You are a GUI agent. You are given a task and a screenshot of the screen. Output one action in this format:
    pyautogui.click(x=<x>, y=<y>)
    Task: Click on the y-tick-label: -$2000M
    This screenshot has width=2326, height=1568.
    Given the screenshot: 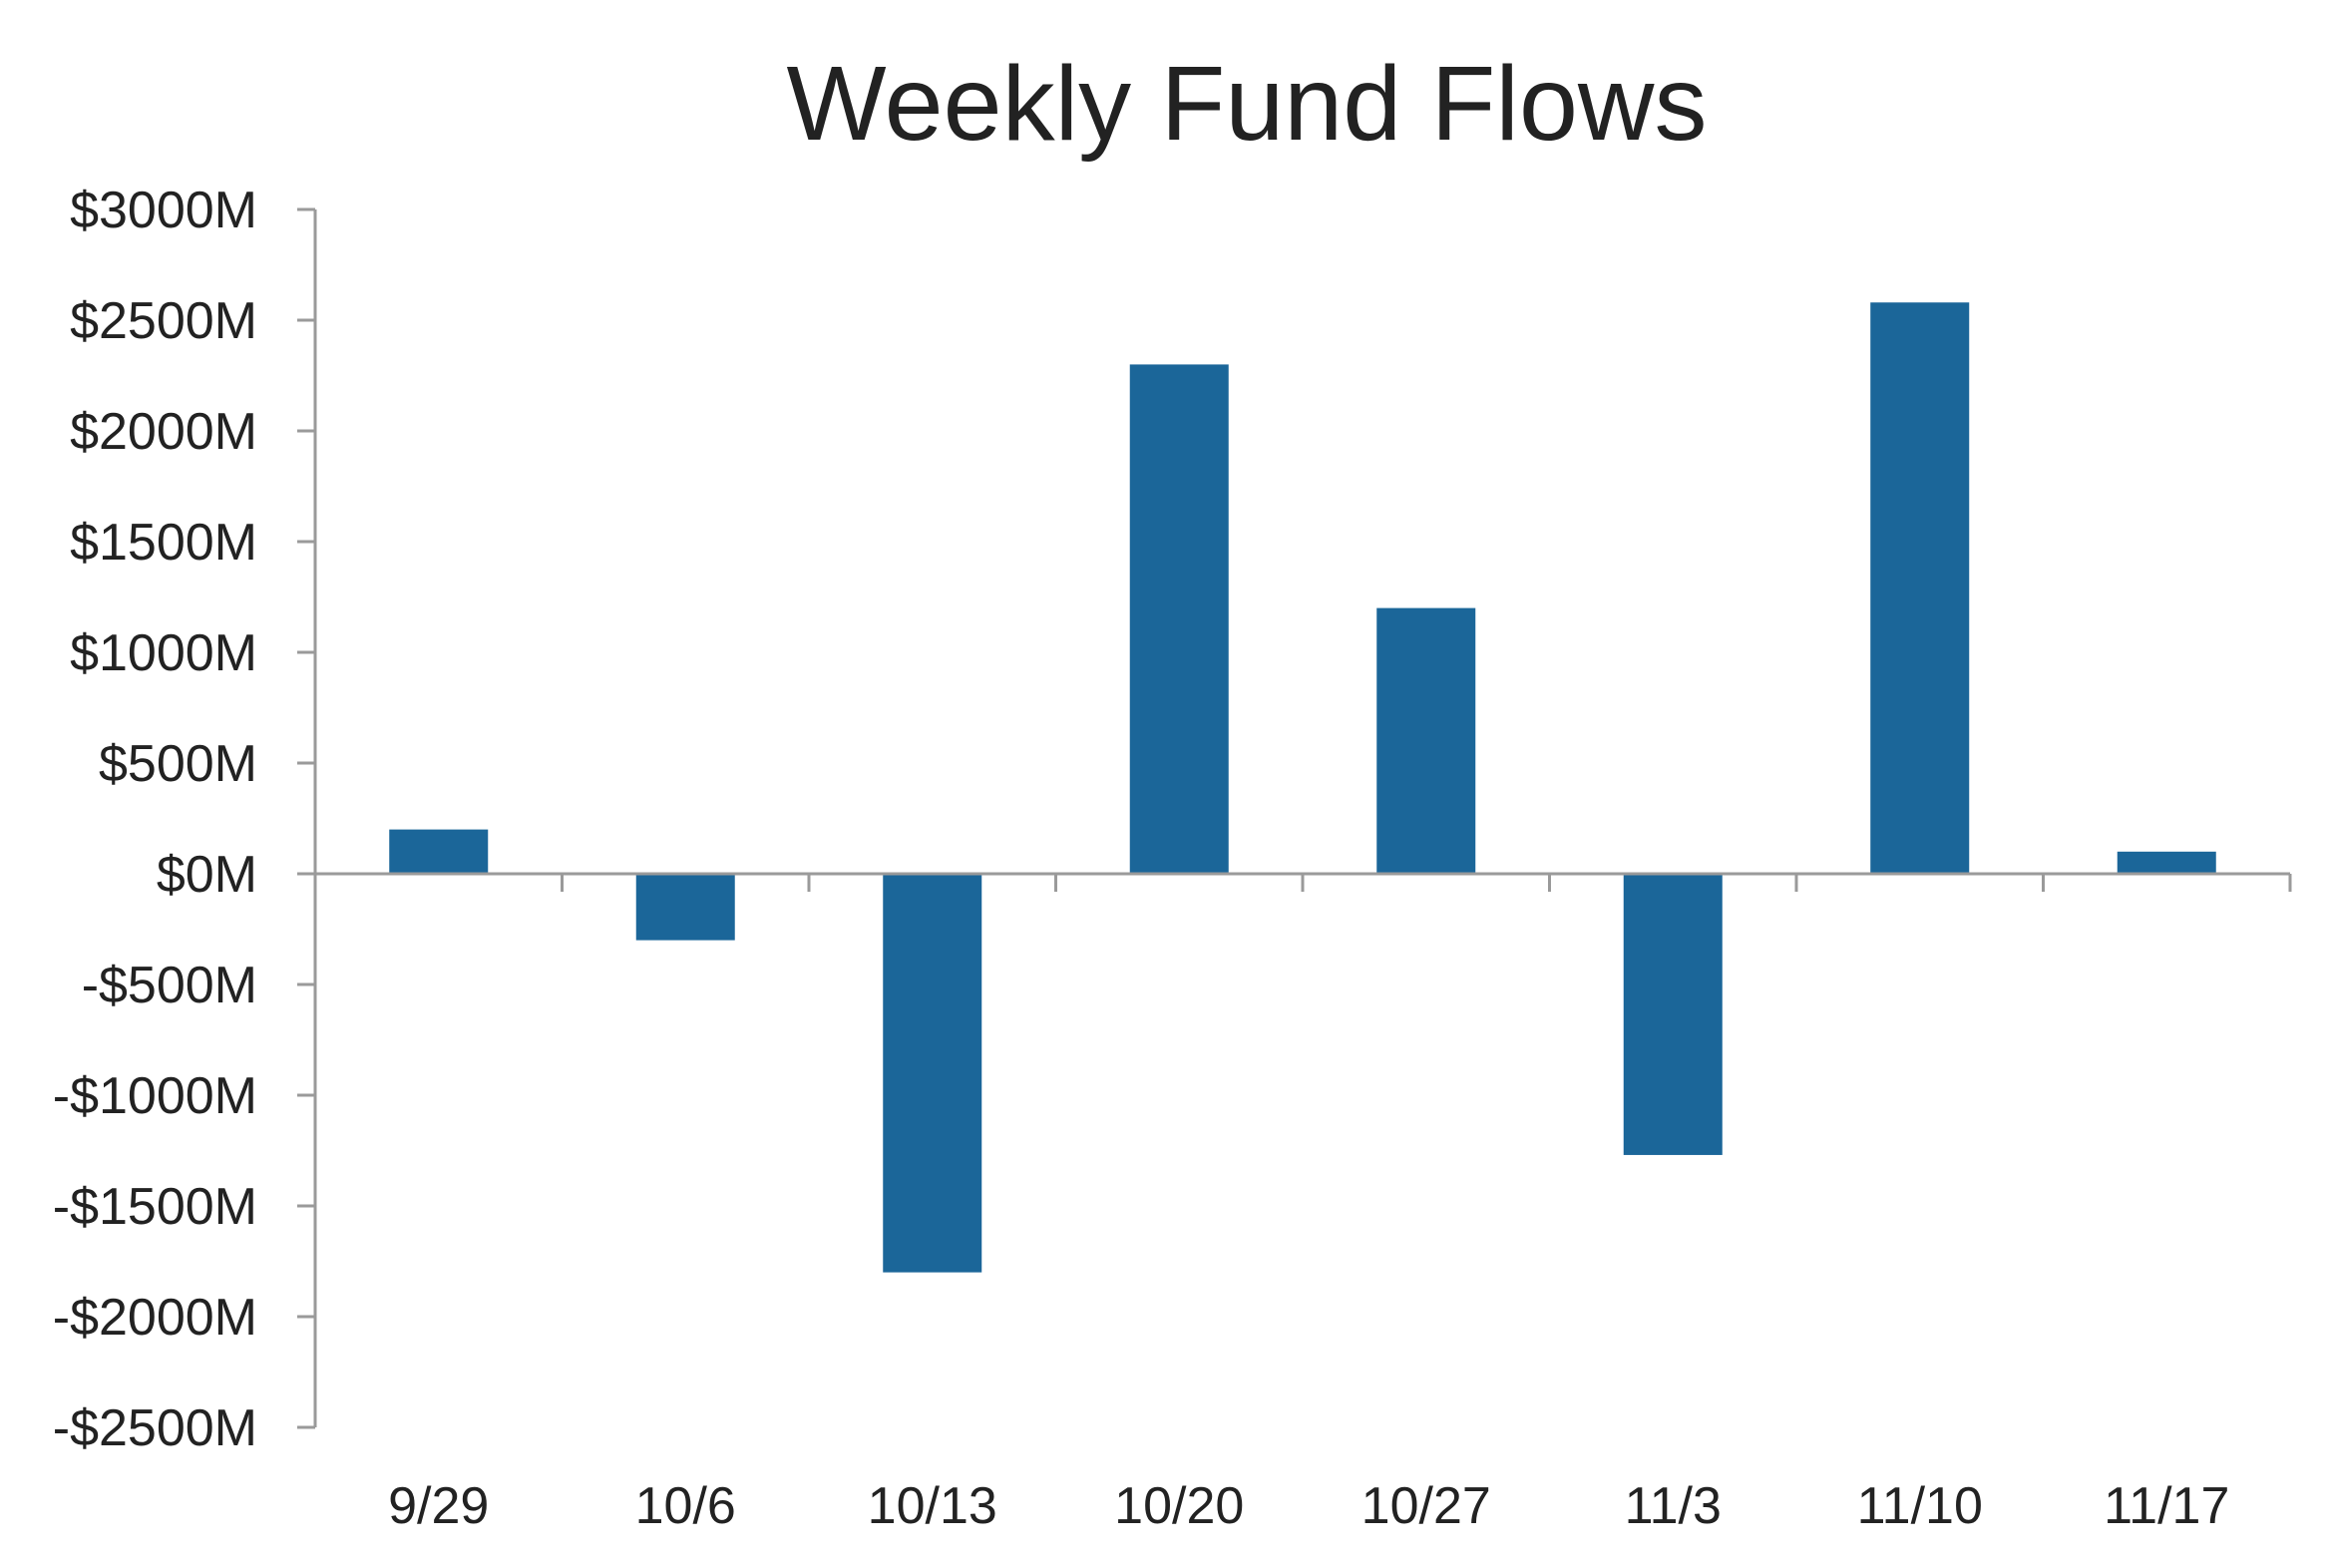 What is the action you would take?
    pyautogui.click(x=155, y=1318)
    